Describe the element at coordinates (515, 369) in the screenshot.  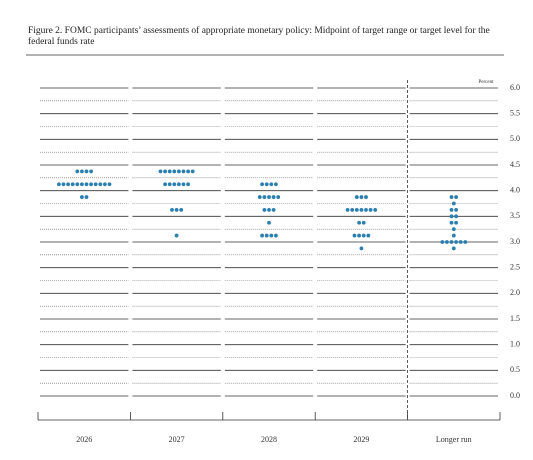
I see `y-tick-label: 0.5` at that location.